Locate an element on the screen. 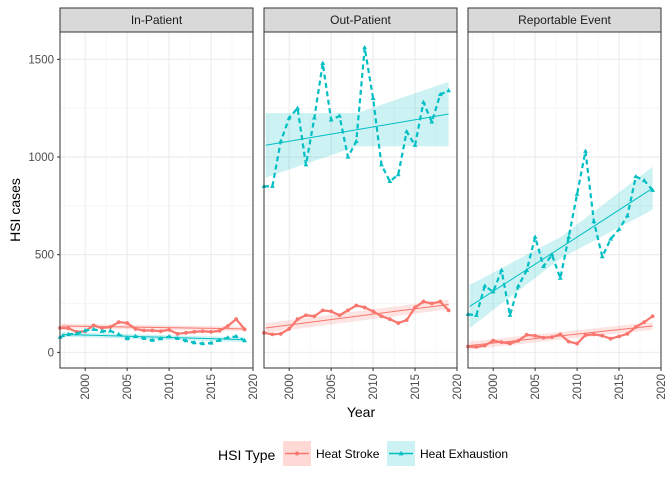  trend-line-out-patient-heat-exhaustion is located at coordinates (357, 129).